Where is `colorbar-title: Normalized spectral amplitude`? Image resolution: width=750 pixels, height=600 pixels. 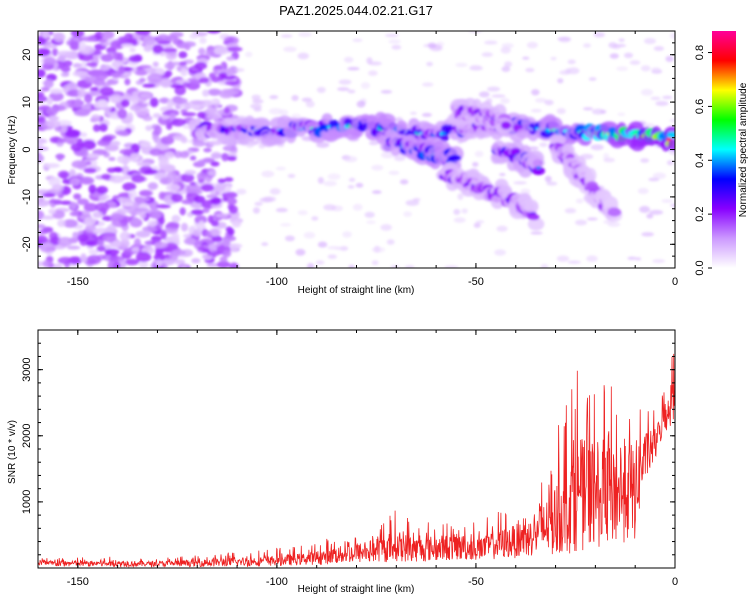 colorbar-title: Normalized spectral amplitude is located at coordinates (743, 149).